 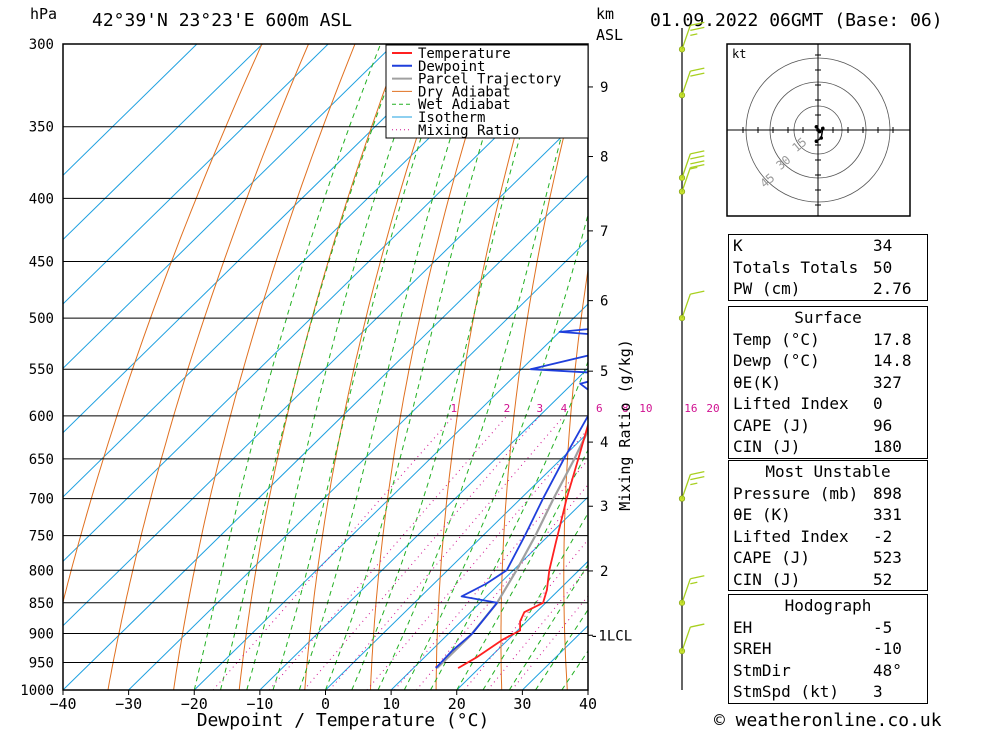 What do you see at coordinates (883, 425) in the screenshot?
I see `row-value: 96` at bounding box center [883, 425].